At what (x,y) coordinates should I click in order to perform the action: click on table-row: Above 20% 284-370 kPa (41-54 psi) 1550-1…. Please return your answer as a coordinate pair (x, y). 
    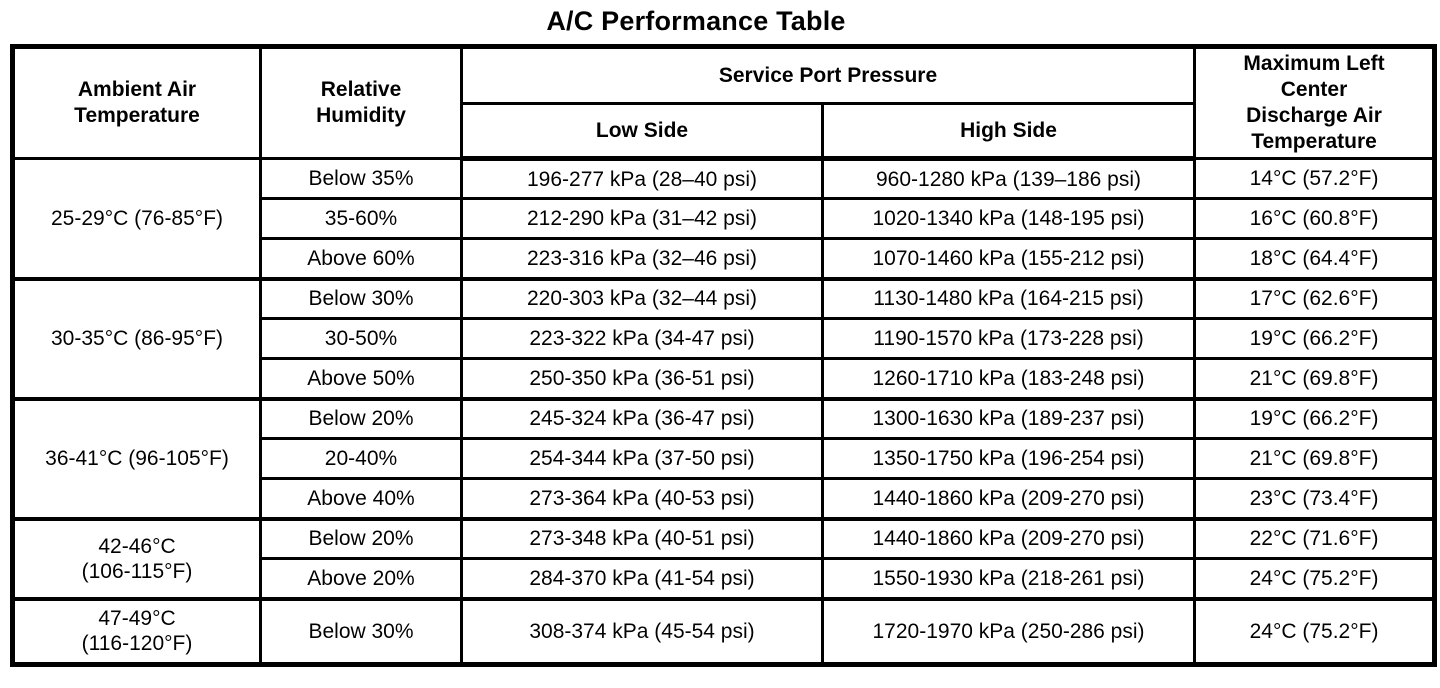
    Looking at the image, I should click on (725, 578).